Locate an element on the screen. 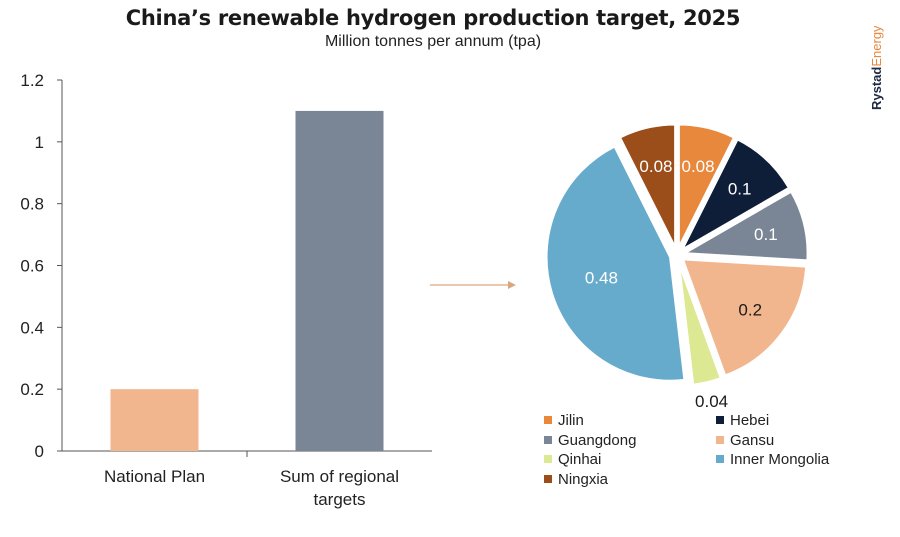  legend-item-guangdong: Guangdong is located at coordinates (590, 440).